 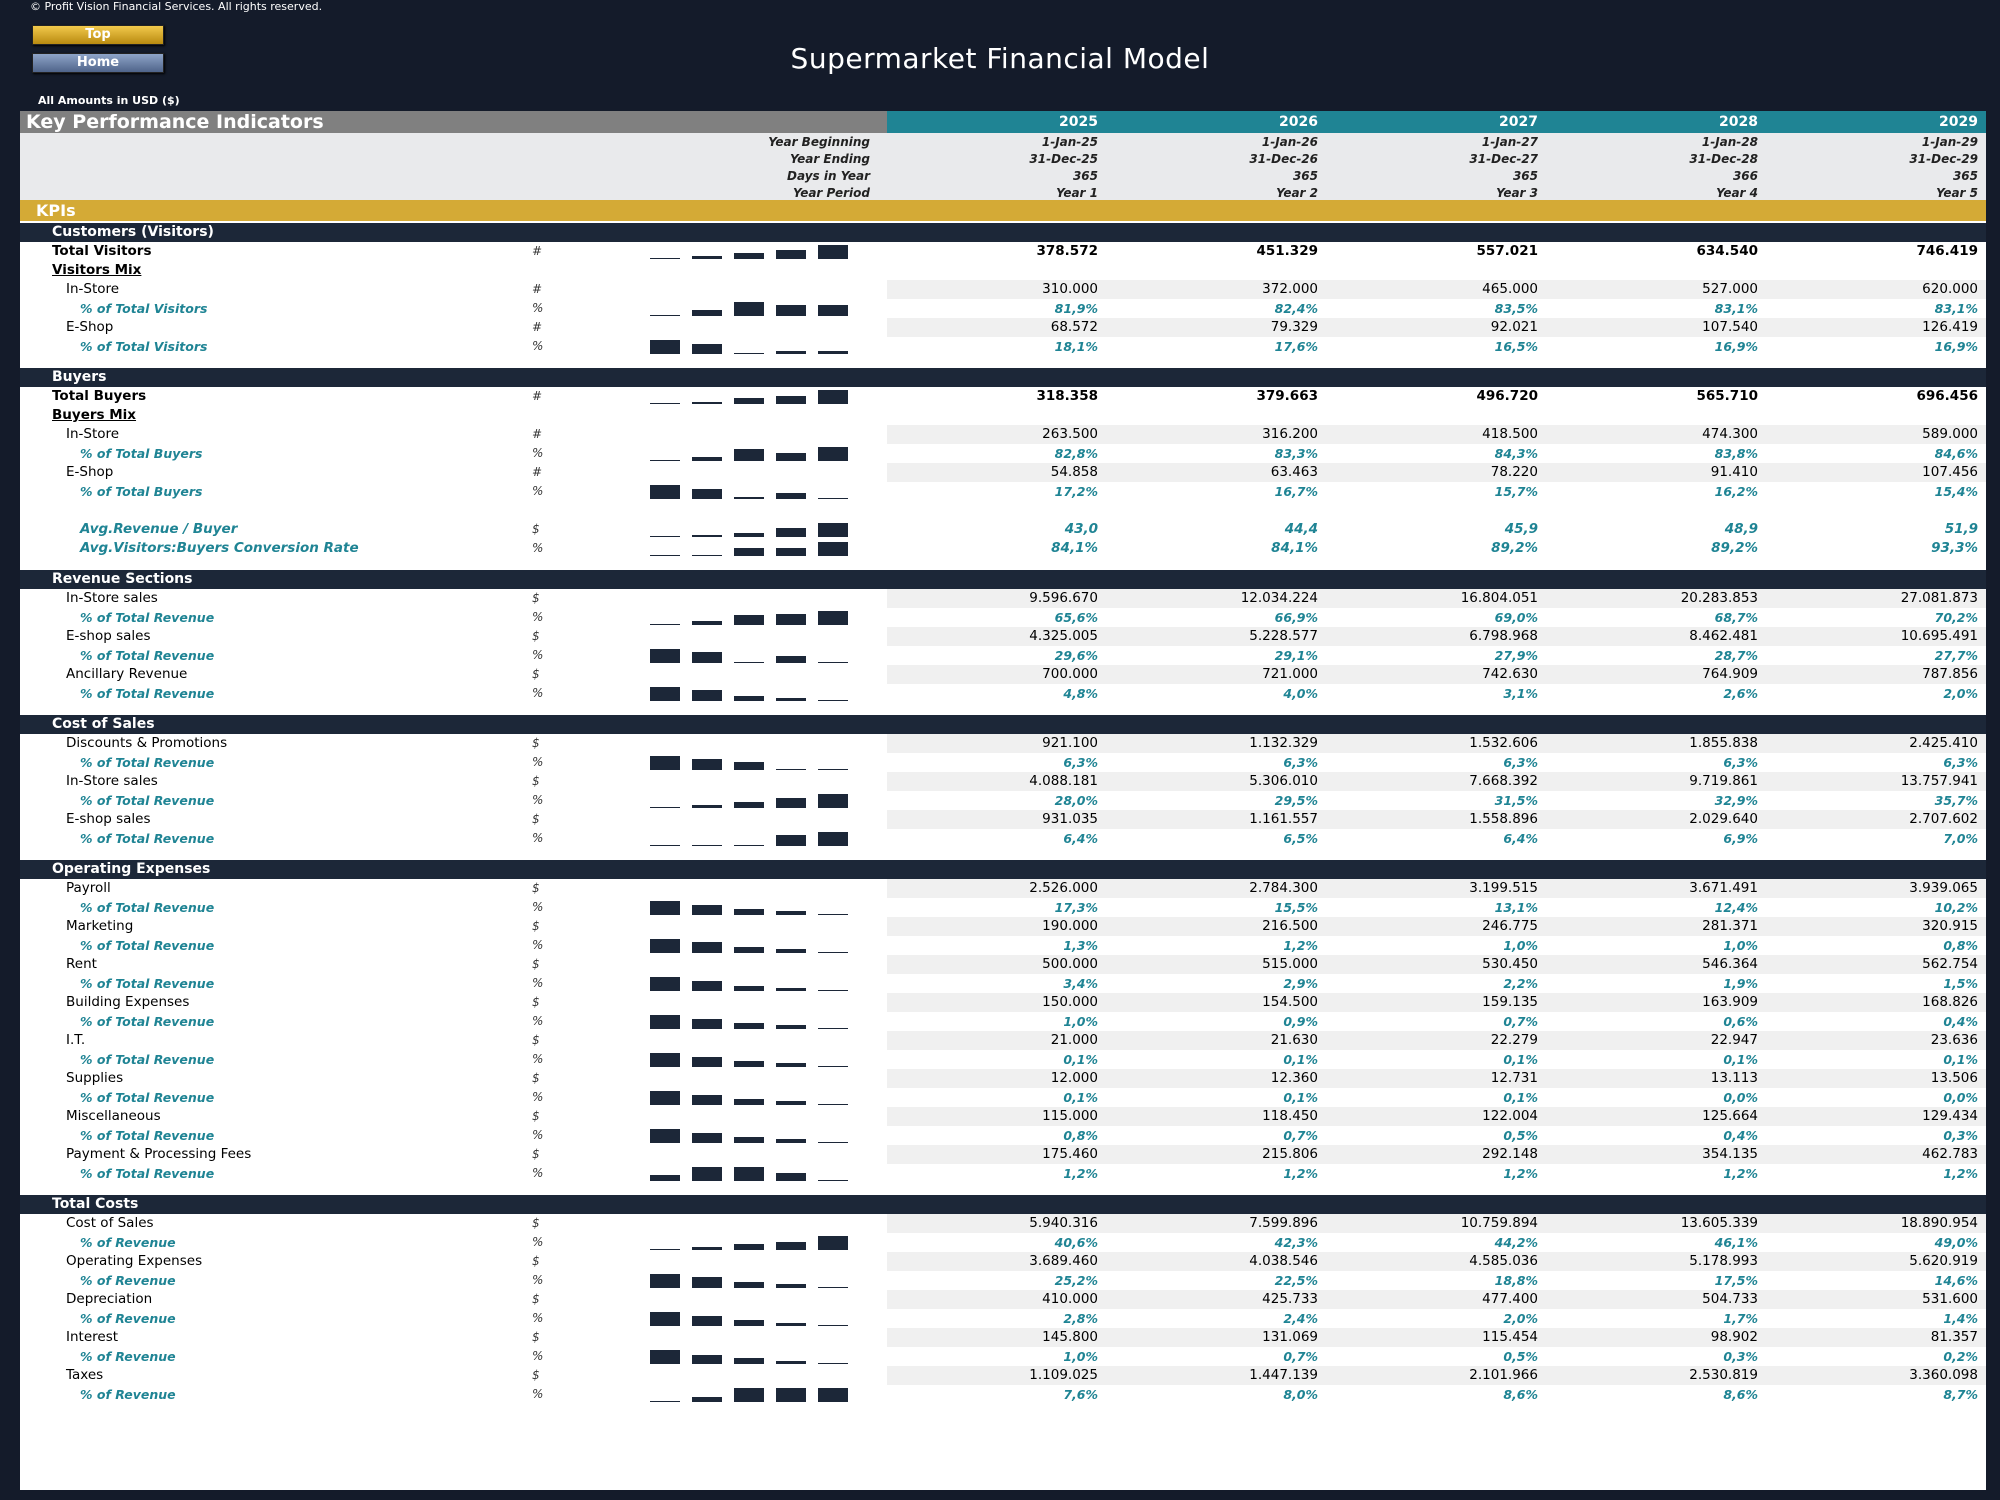 What do you see at coordinates (1956, 1242) in the screenshot?
I see `cell-value: 49,0%` at bounding box center [1956, 1242].